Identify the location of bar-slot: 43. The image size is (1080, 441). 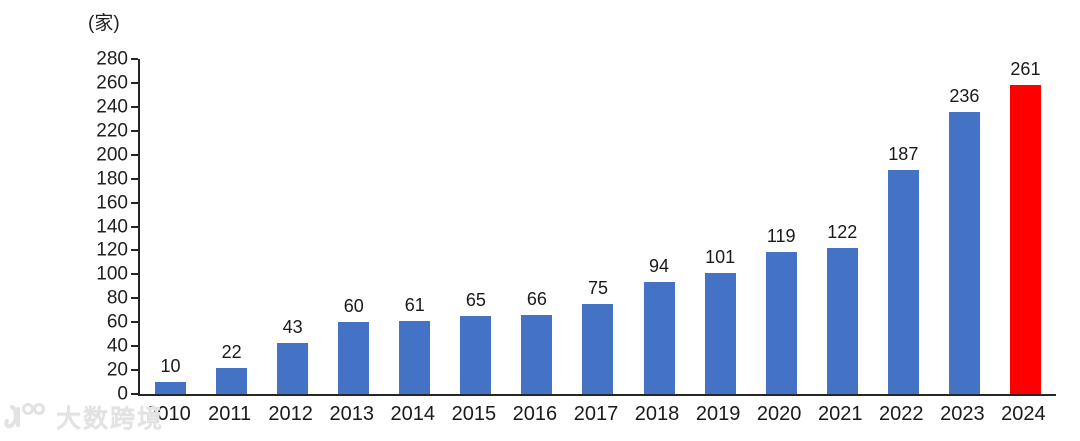
(292, 226).